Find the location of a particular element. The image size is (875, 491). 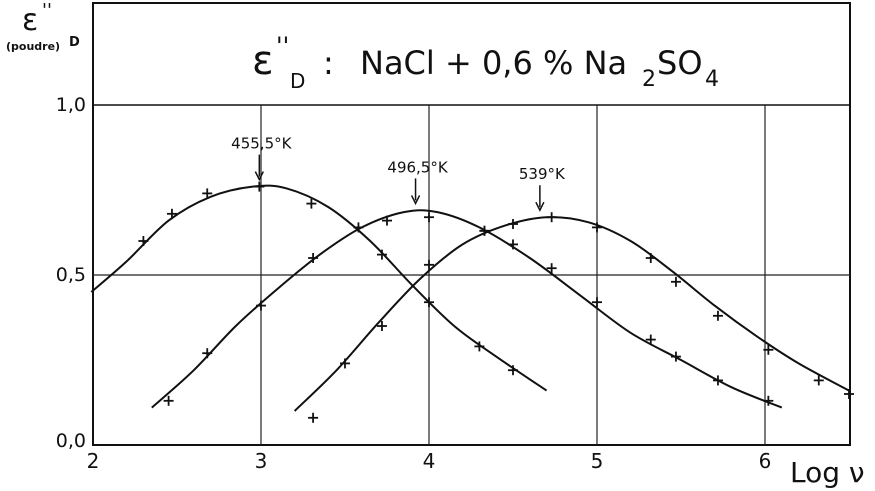

x-tick-label: 6 is located at coordinates (765, 461).